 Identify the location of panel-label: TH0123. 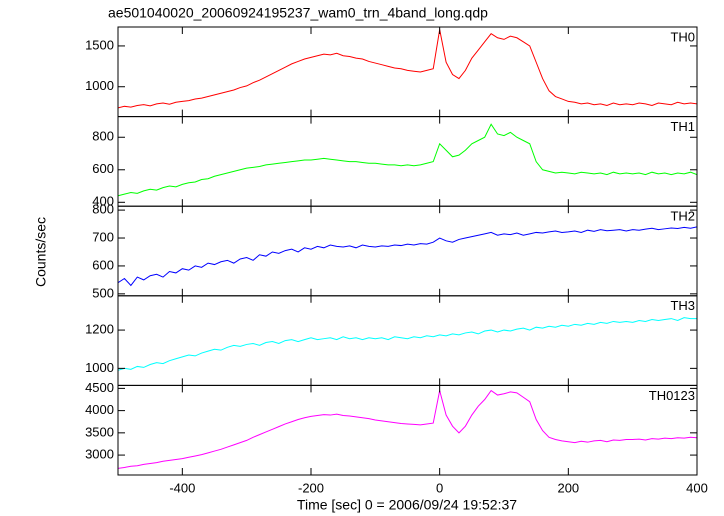
(672, 395).